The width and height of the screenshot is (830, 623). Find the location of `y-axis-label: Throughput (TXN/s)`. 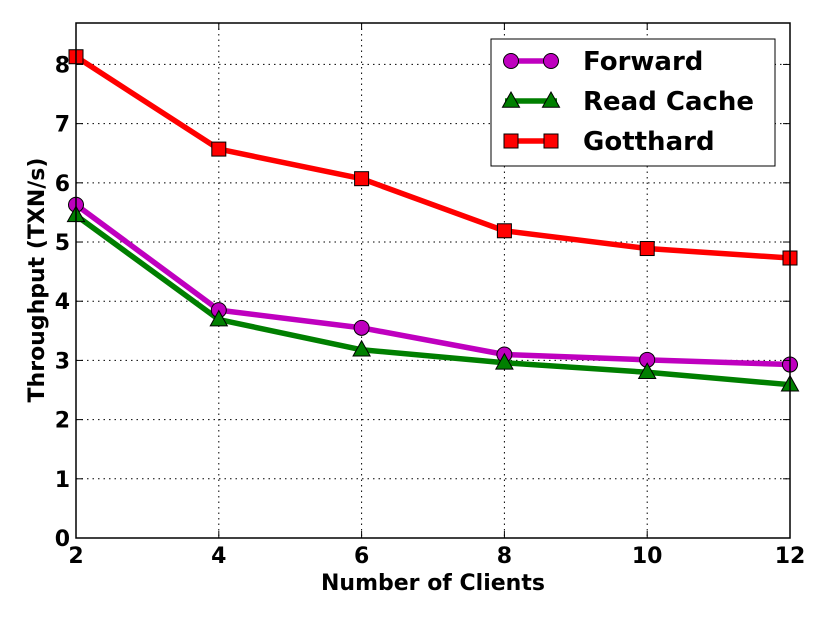

y-axis-label: Throughput (TXN/s) is located at coordinates (37, 280).